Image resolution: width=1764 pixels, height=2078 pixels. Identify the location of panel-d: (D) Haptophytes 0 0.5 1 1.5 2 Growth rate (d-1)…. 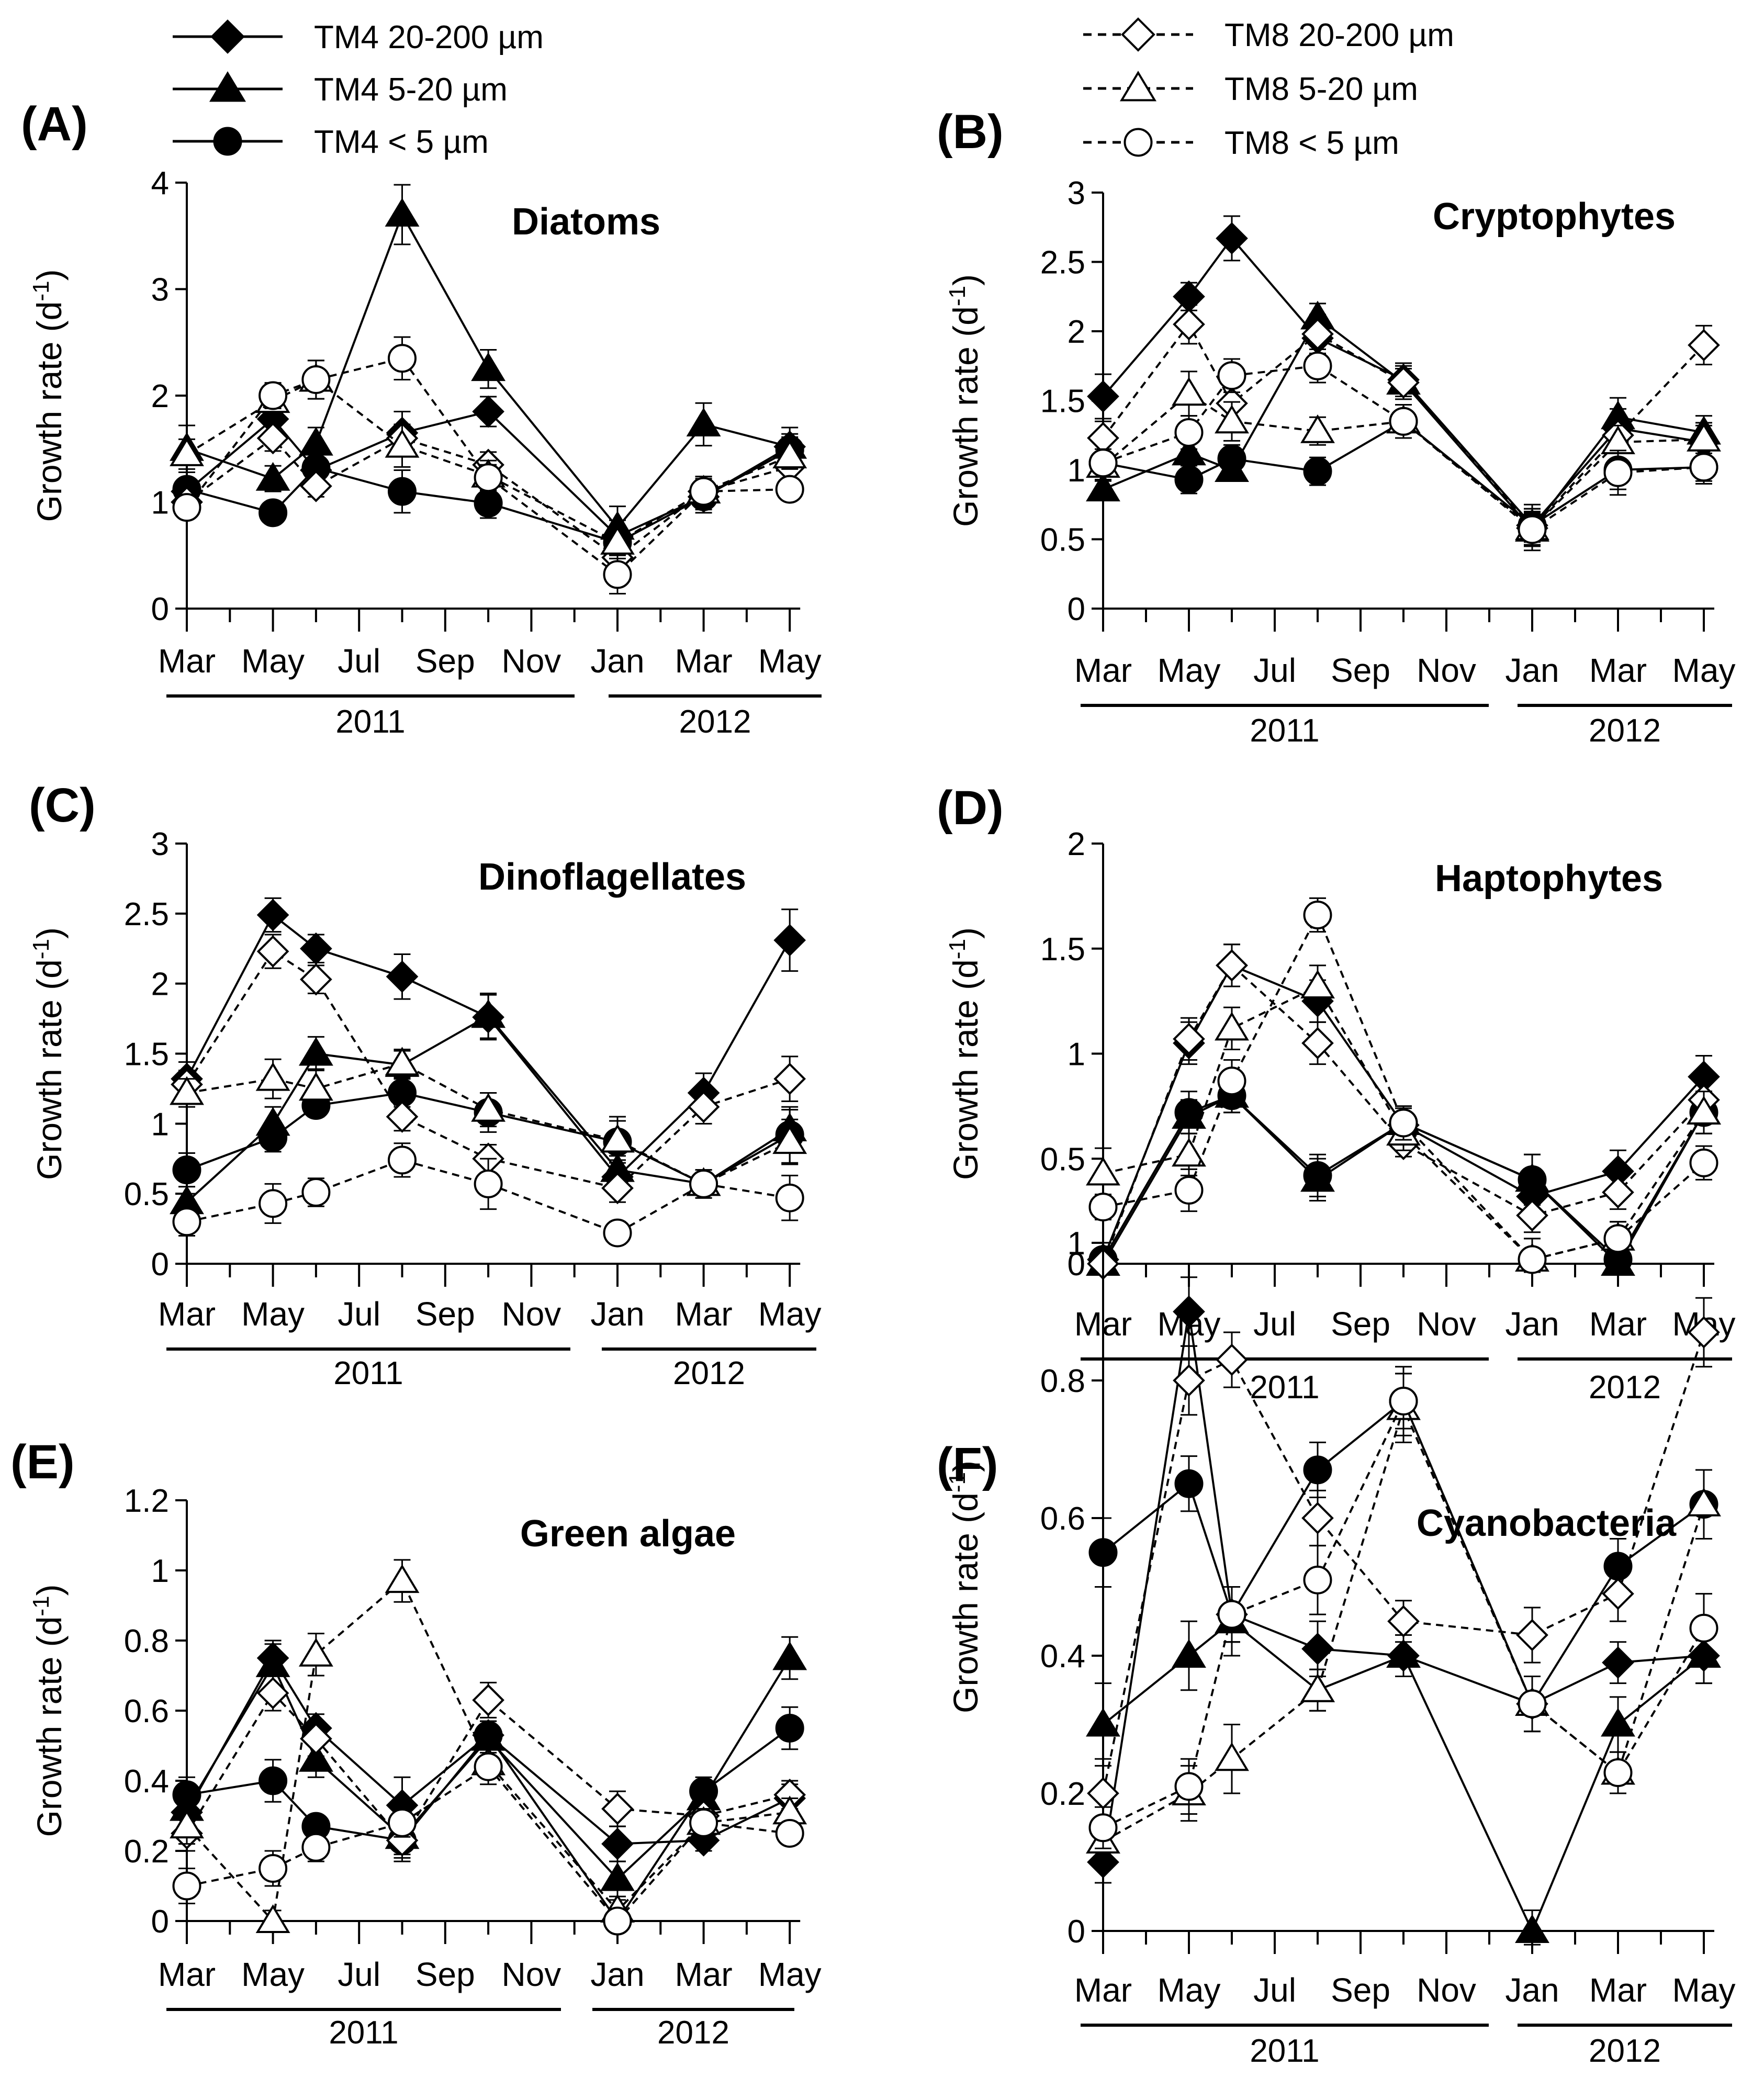
(1336, 1093).